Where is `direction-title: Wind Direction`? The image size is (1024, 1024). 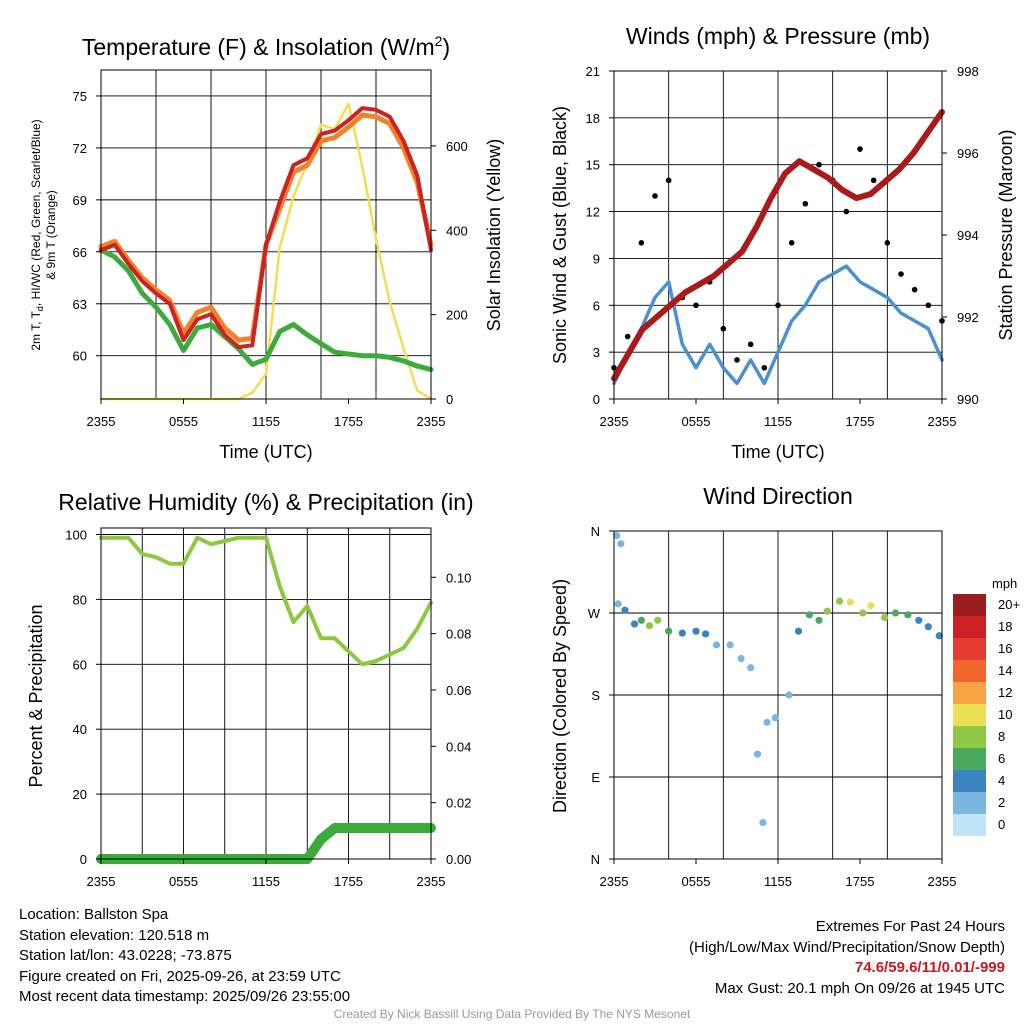
direction-title: Wind Direction is located at coordinates (778, 496).